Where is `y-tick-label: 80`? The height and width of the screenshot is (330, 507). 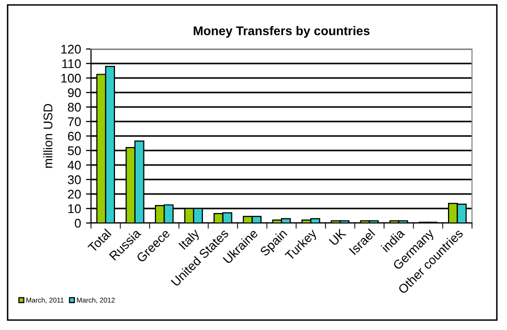
y-tick-label: 80 is located at coordinates (74, 107).